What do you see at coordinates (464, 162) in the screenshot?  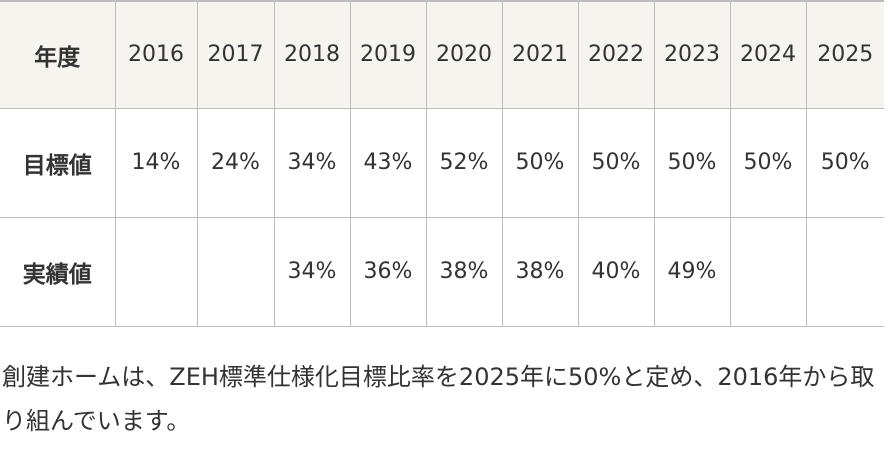 I see `value-cell: 52%` at bounding box center [464, 162].